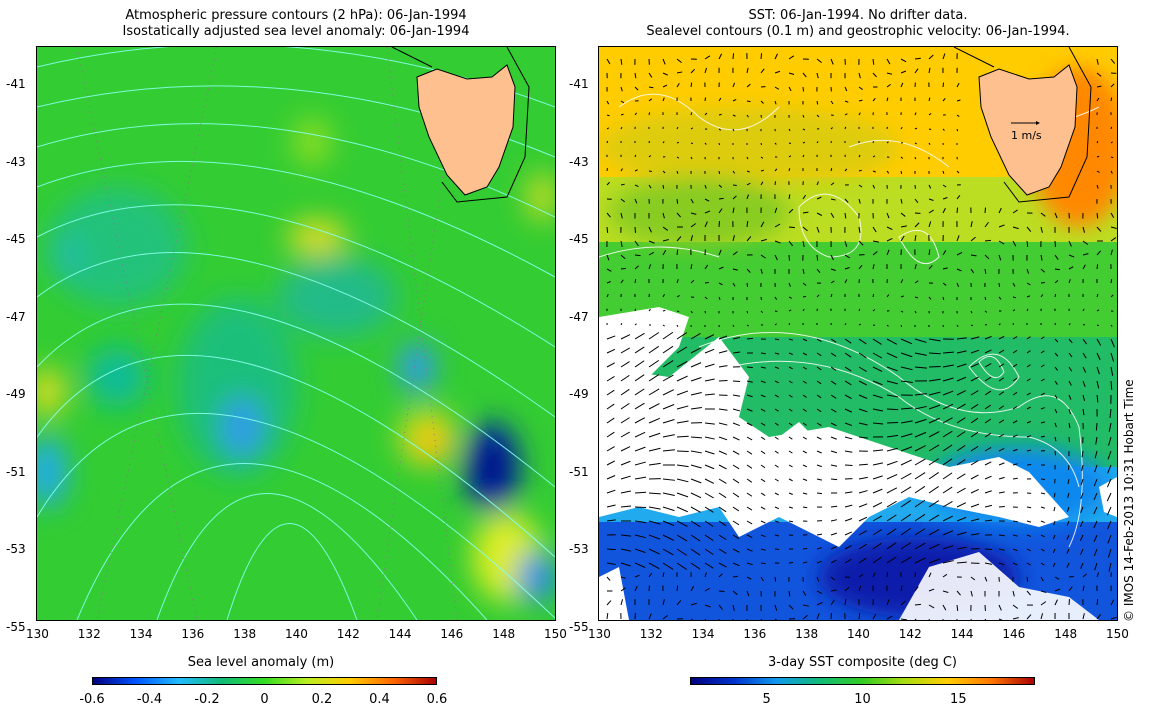  I want to click on lat-label: -49, so click(16, 394).